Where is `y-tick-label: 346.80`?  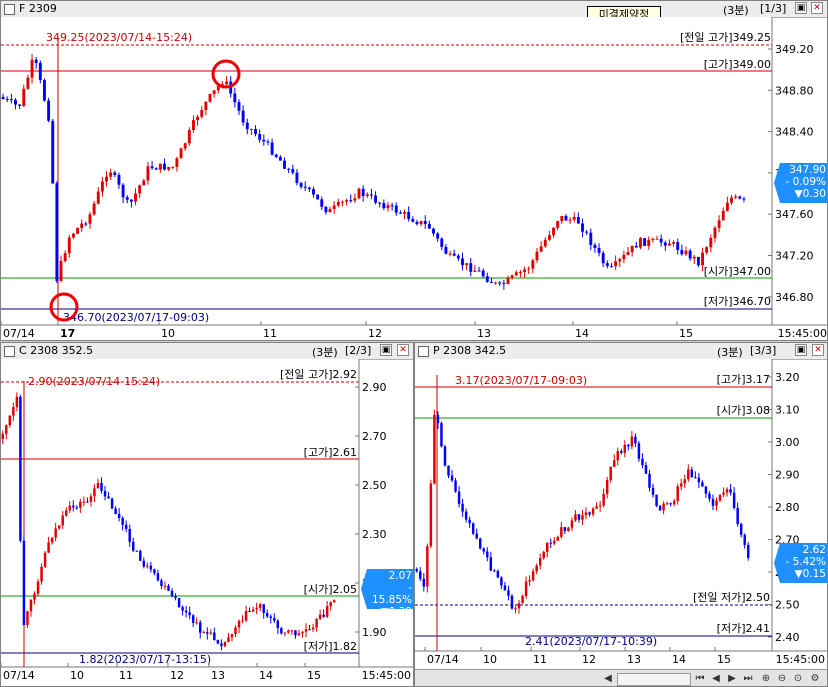 y-tick-label: 346.80 is located at coordinates (794, 297).